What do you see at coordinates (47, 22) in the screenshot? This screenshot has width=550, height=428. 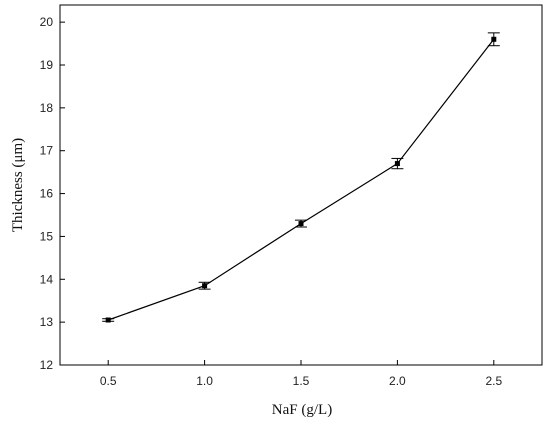 I see `y-tick-label: 20` at bounding box center [47, 22].